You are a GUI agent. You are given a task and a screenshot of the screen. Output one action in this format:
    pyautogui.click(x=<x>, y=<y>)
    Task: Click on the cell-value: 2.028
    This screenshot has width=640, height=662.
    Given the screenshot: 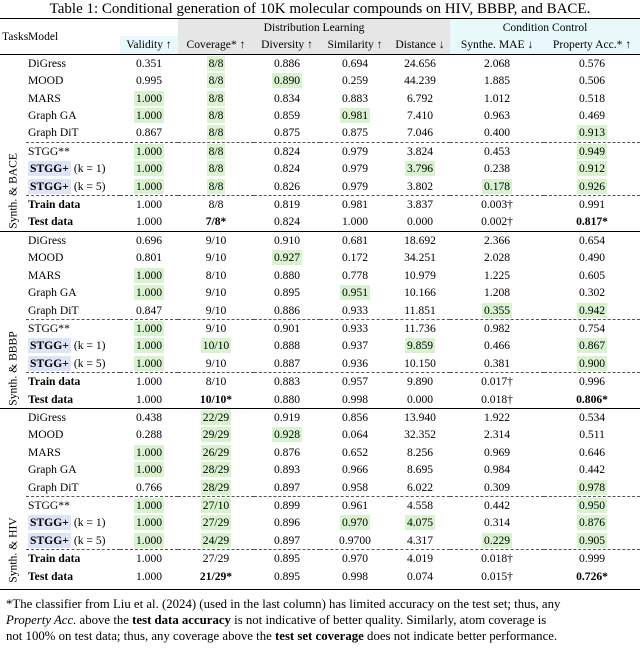 What is the action you would take?
    pyautogui.click(x=497, y=258)
    